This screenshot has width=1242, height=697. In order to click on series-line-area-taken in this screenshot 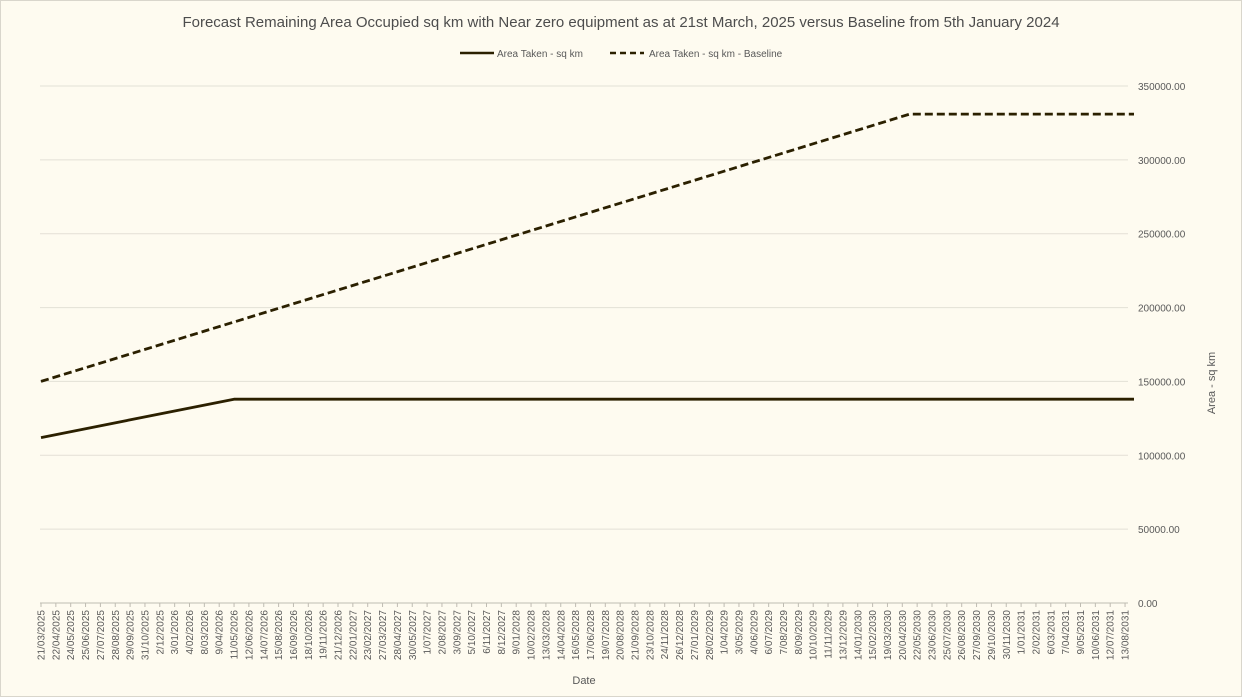, I will do `click(587, 418)`.